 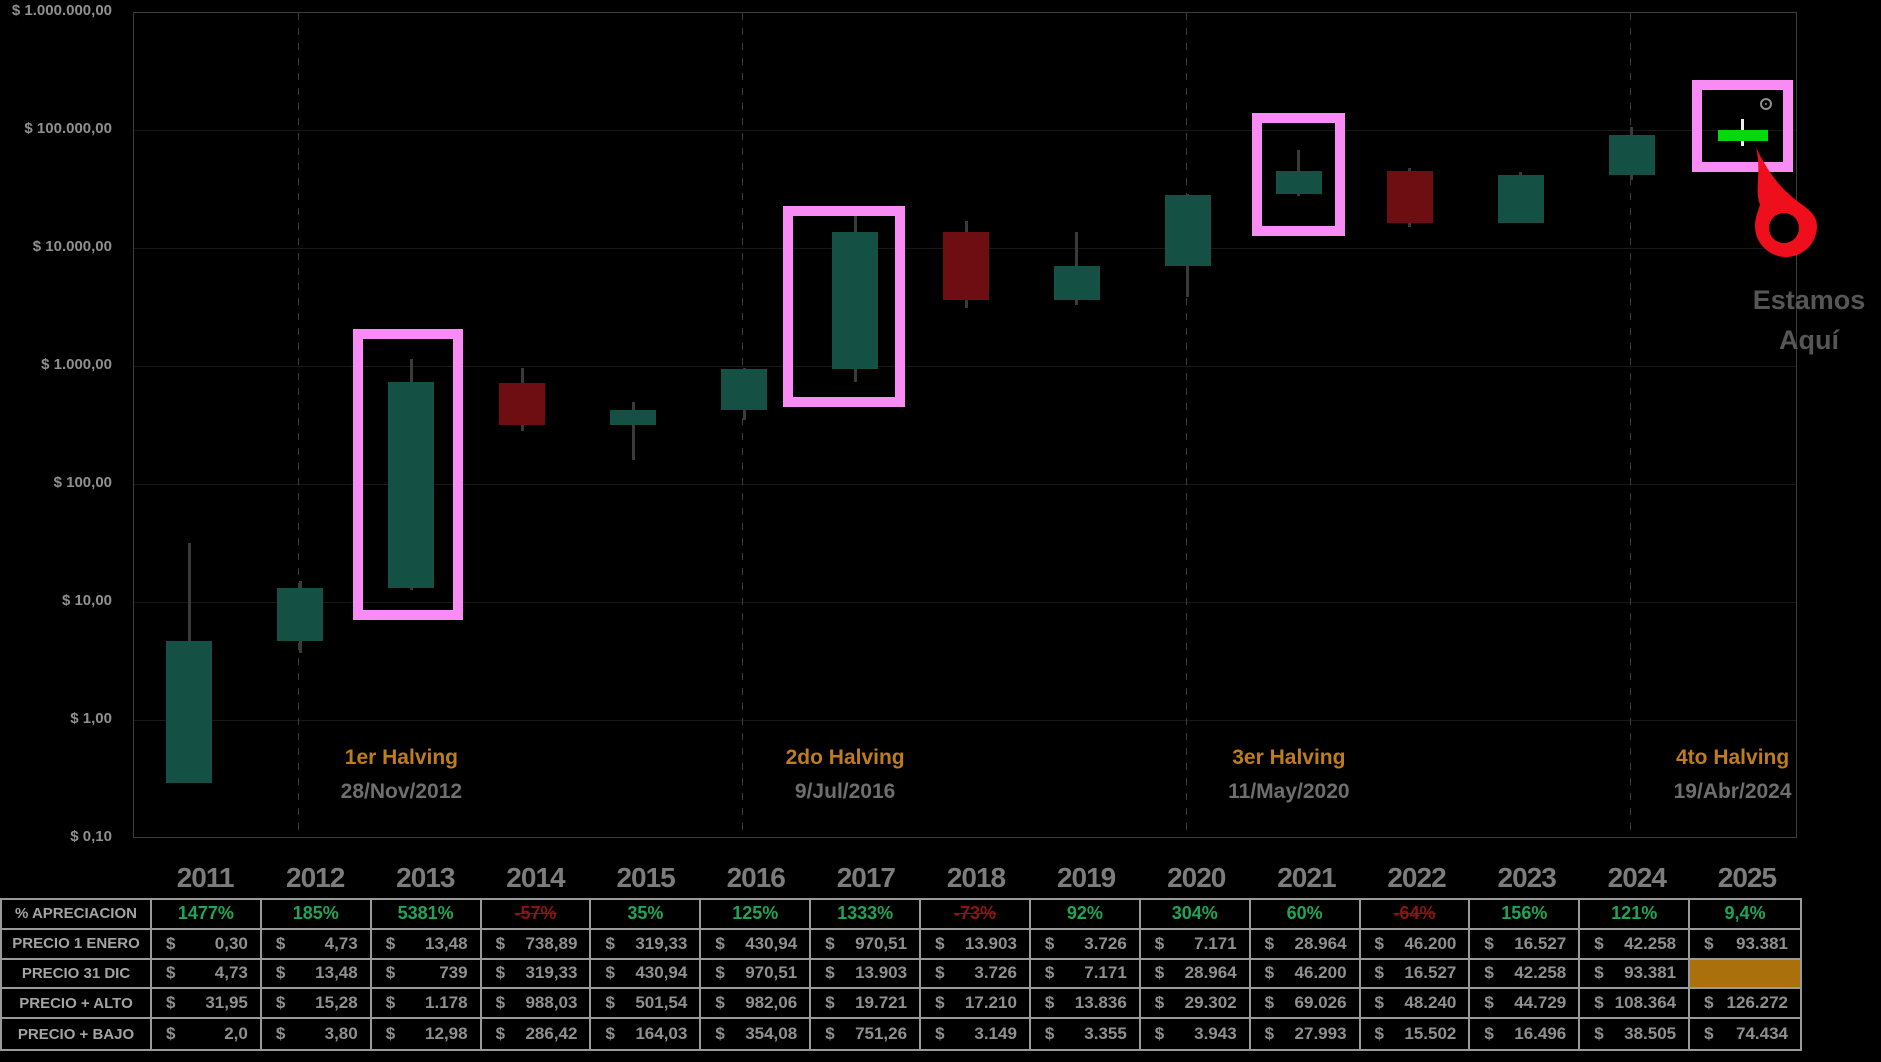 I want to click on y-axis-label: $ 100,00, so click(x=82, y=482).